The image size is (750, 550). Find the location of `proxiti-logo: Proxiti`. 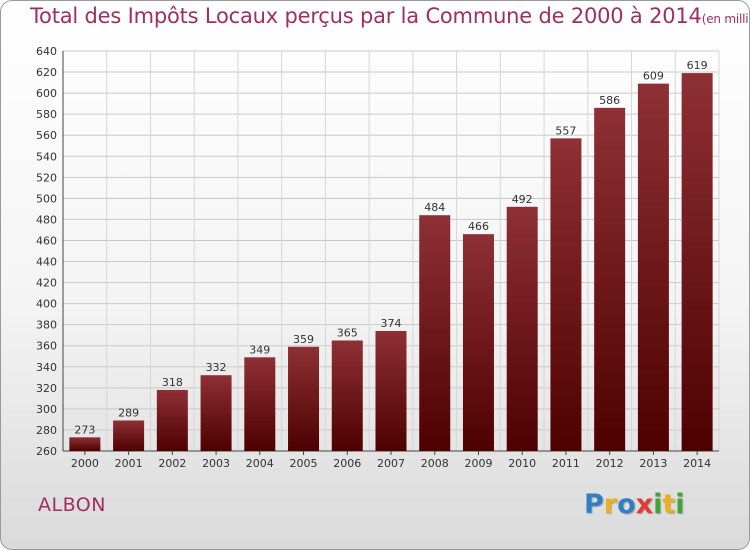

proxiti-logo: Proxiti is located at coordinates (634, 504).